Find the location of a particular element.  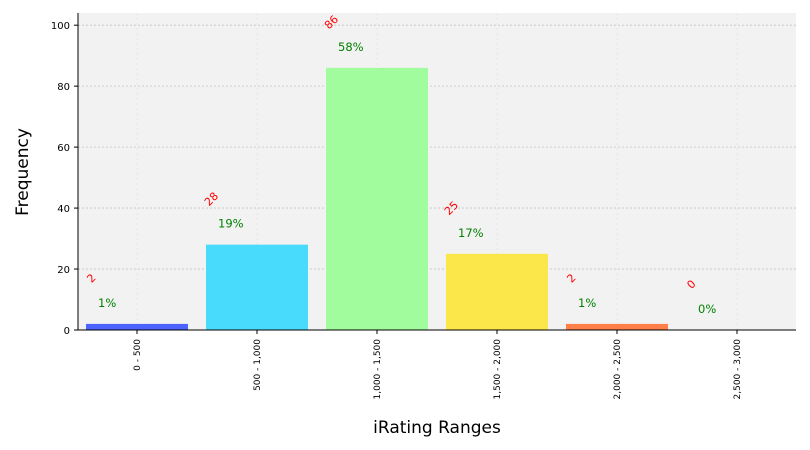

x-tick-label: 2,500 - 3,000 is located at coordinates (738, 369).